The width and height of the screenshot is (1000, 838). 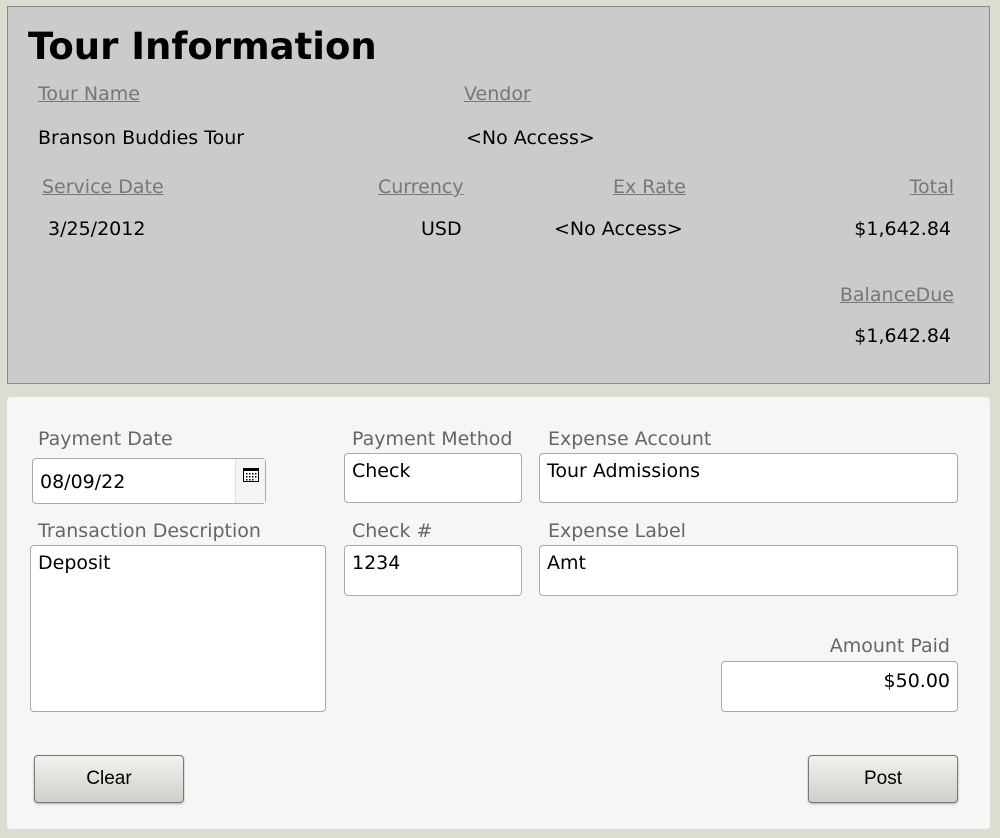 What do you see at coordinates (103, 187) in the screenshot?
I see `service-date-header: Service Date` at bounding box center [103, 187].